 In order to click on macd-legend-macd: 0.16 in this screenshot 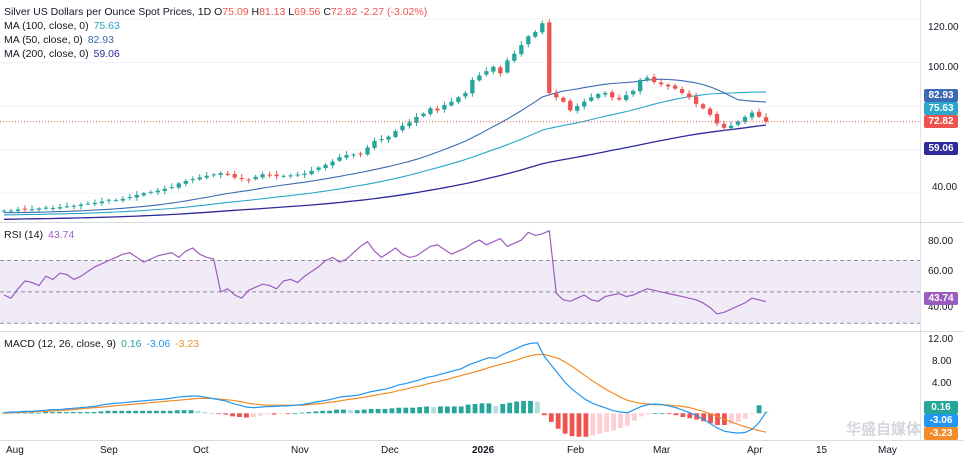, I will do `click(131, 344)`.